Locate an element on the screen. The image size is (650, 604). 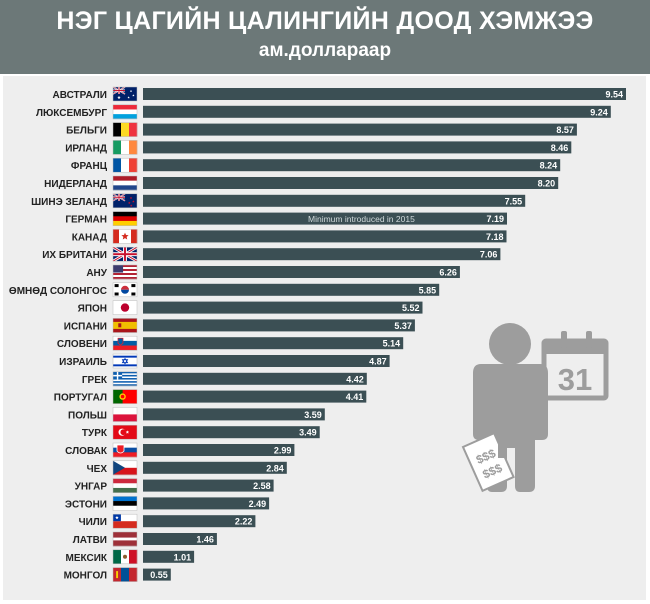
calendar-icon: 31 is located at coordinates (575, 366).